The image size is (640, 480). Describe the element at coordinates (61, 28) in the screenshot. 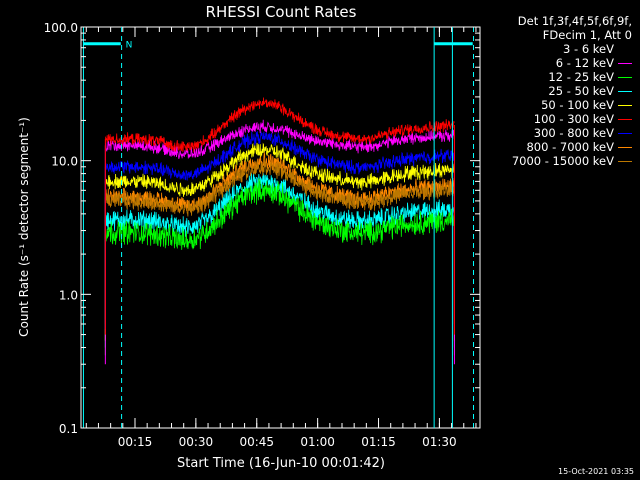

I see `y-tick-label: 100.0` at that location.